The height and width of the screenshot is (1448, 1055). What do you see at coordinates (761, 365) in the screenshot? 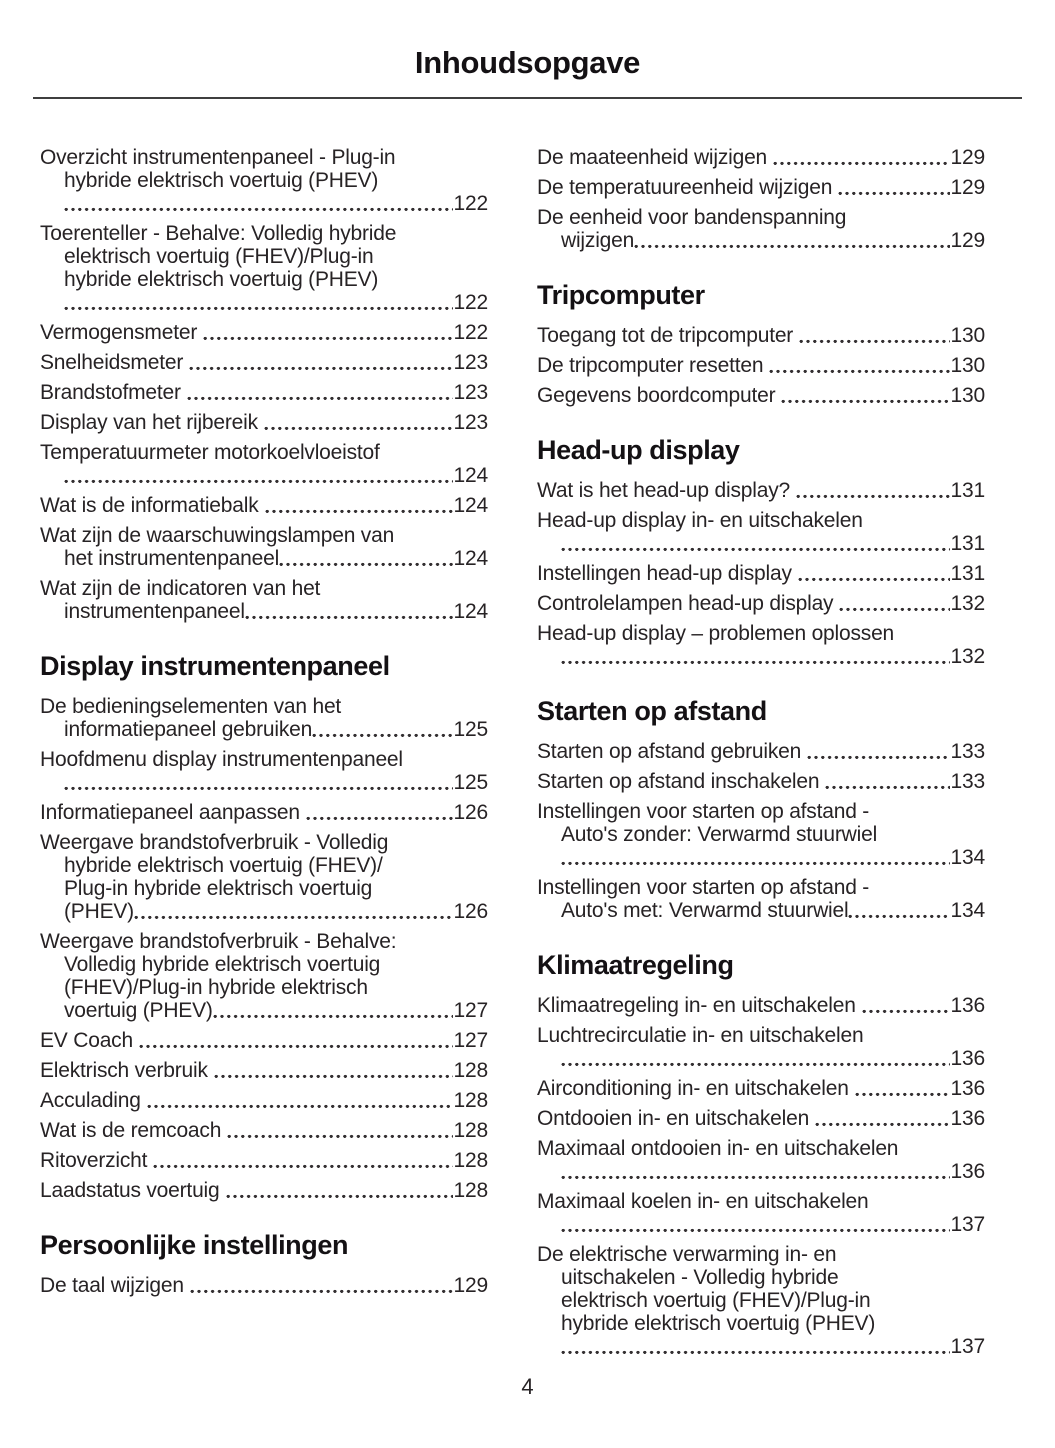
I see `toc-entry: De tripcomputer resetten 130` at bounding box center [761, 365].